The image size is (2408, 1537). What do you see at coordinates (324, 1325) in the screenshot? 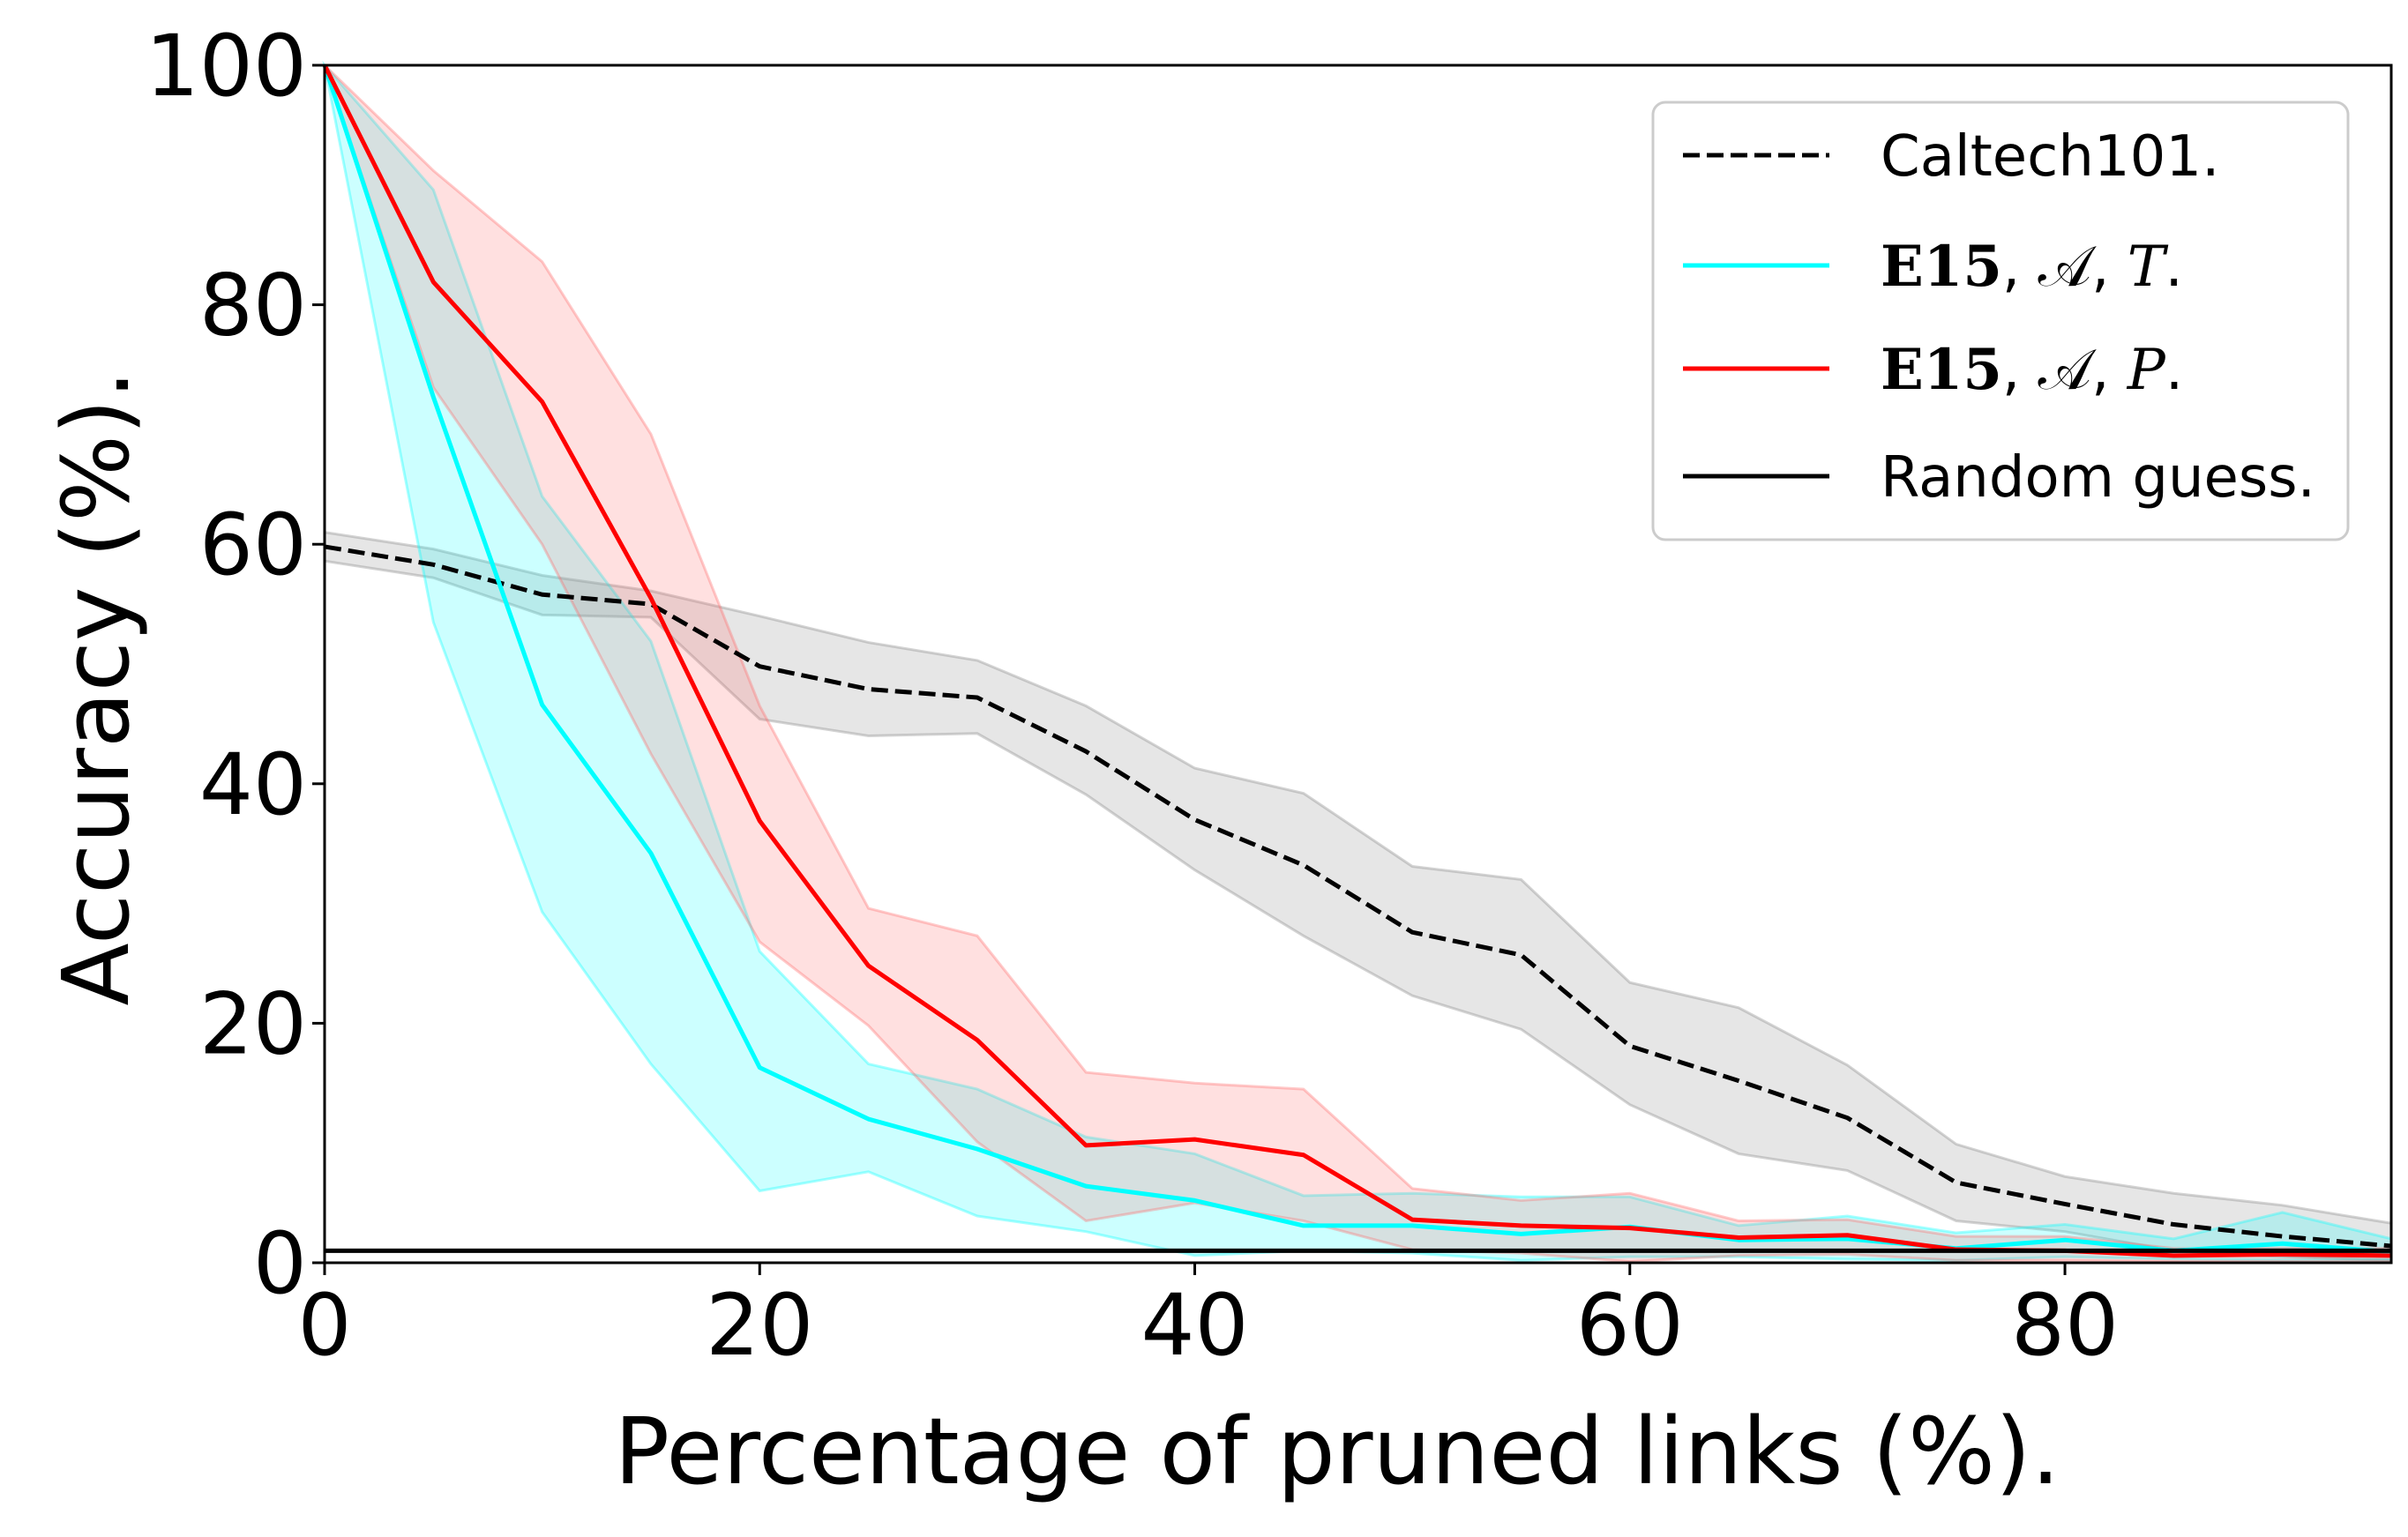
I see `x-tick-label: 0` at bounding box center [324, 1325].